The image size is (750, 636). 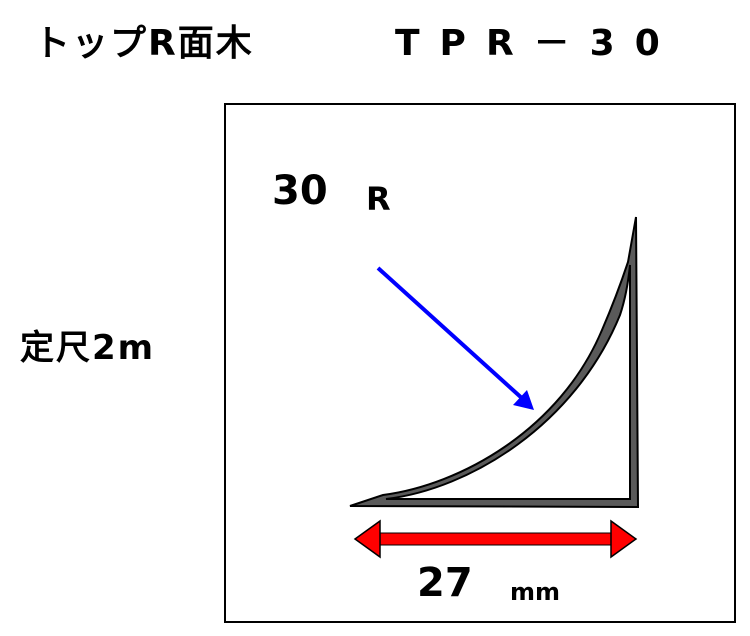 What do you see at coordinates (495, 539) in the screenshot?
I see `width-dimension-arrow` at bounding box center [495, 539].